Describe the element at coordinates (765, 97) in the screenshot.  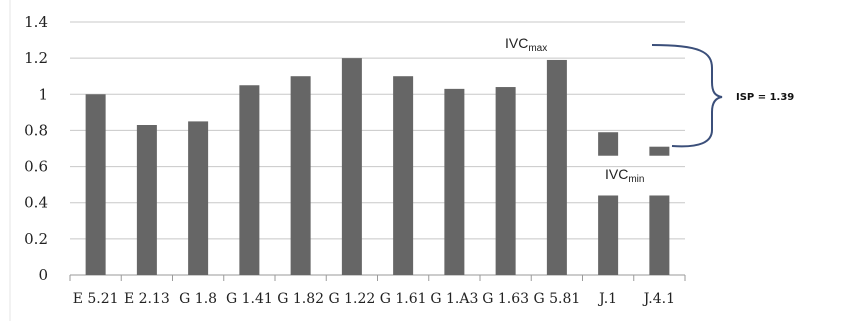
I see `isp-label: ISP = 1.39` at that location.